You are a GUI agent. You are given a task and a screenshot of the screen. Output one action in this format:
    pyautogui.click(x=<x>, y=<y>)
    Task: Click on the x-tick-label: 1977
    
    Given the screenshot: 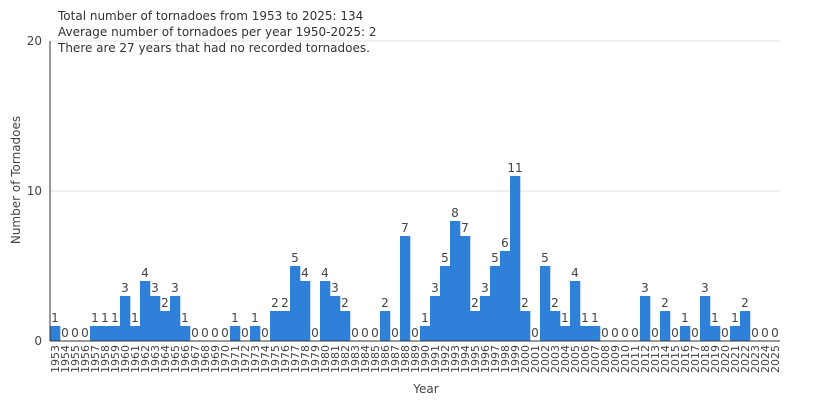 What is the action you would take?
    pyautogui.click(x=295, y=359)
    